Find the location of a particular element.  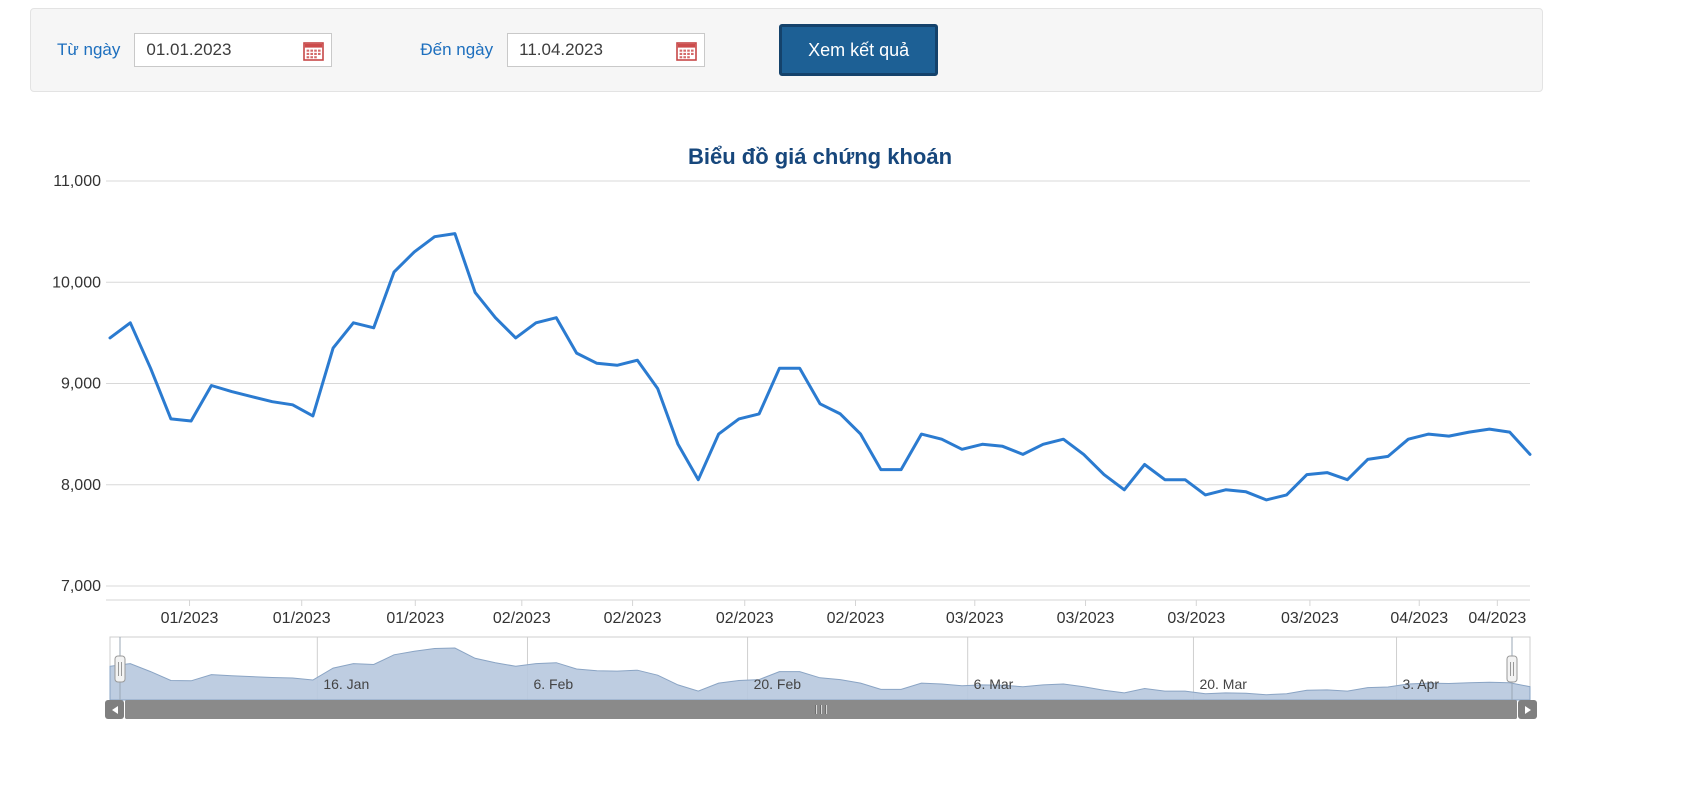

y-axis-label: 9,000 is located at coordinates (81, 384).